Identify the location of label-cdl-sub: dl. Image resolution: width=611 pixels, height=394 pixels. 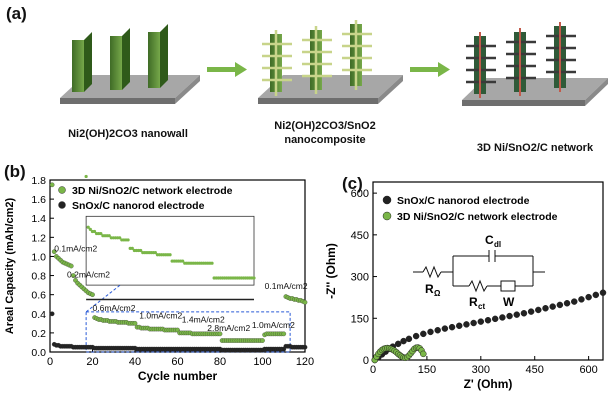
(497, 244).